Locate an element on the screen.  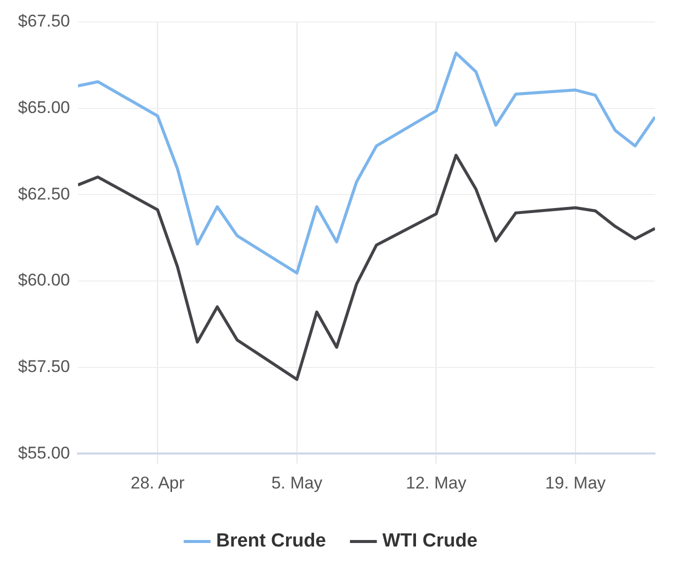
y-tick-label: $67.50 is located at coordinates (44, 21).